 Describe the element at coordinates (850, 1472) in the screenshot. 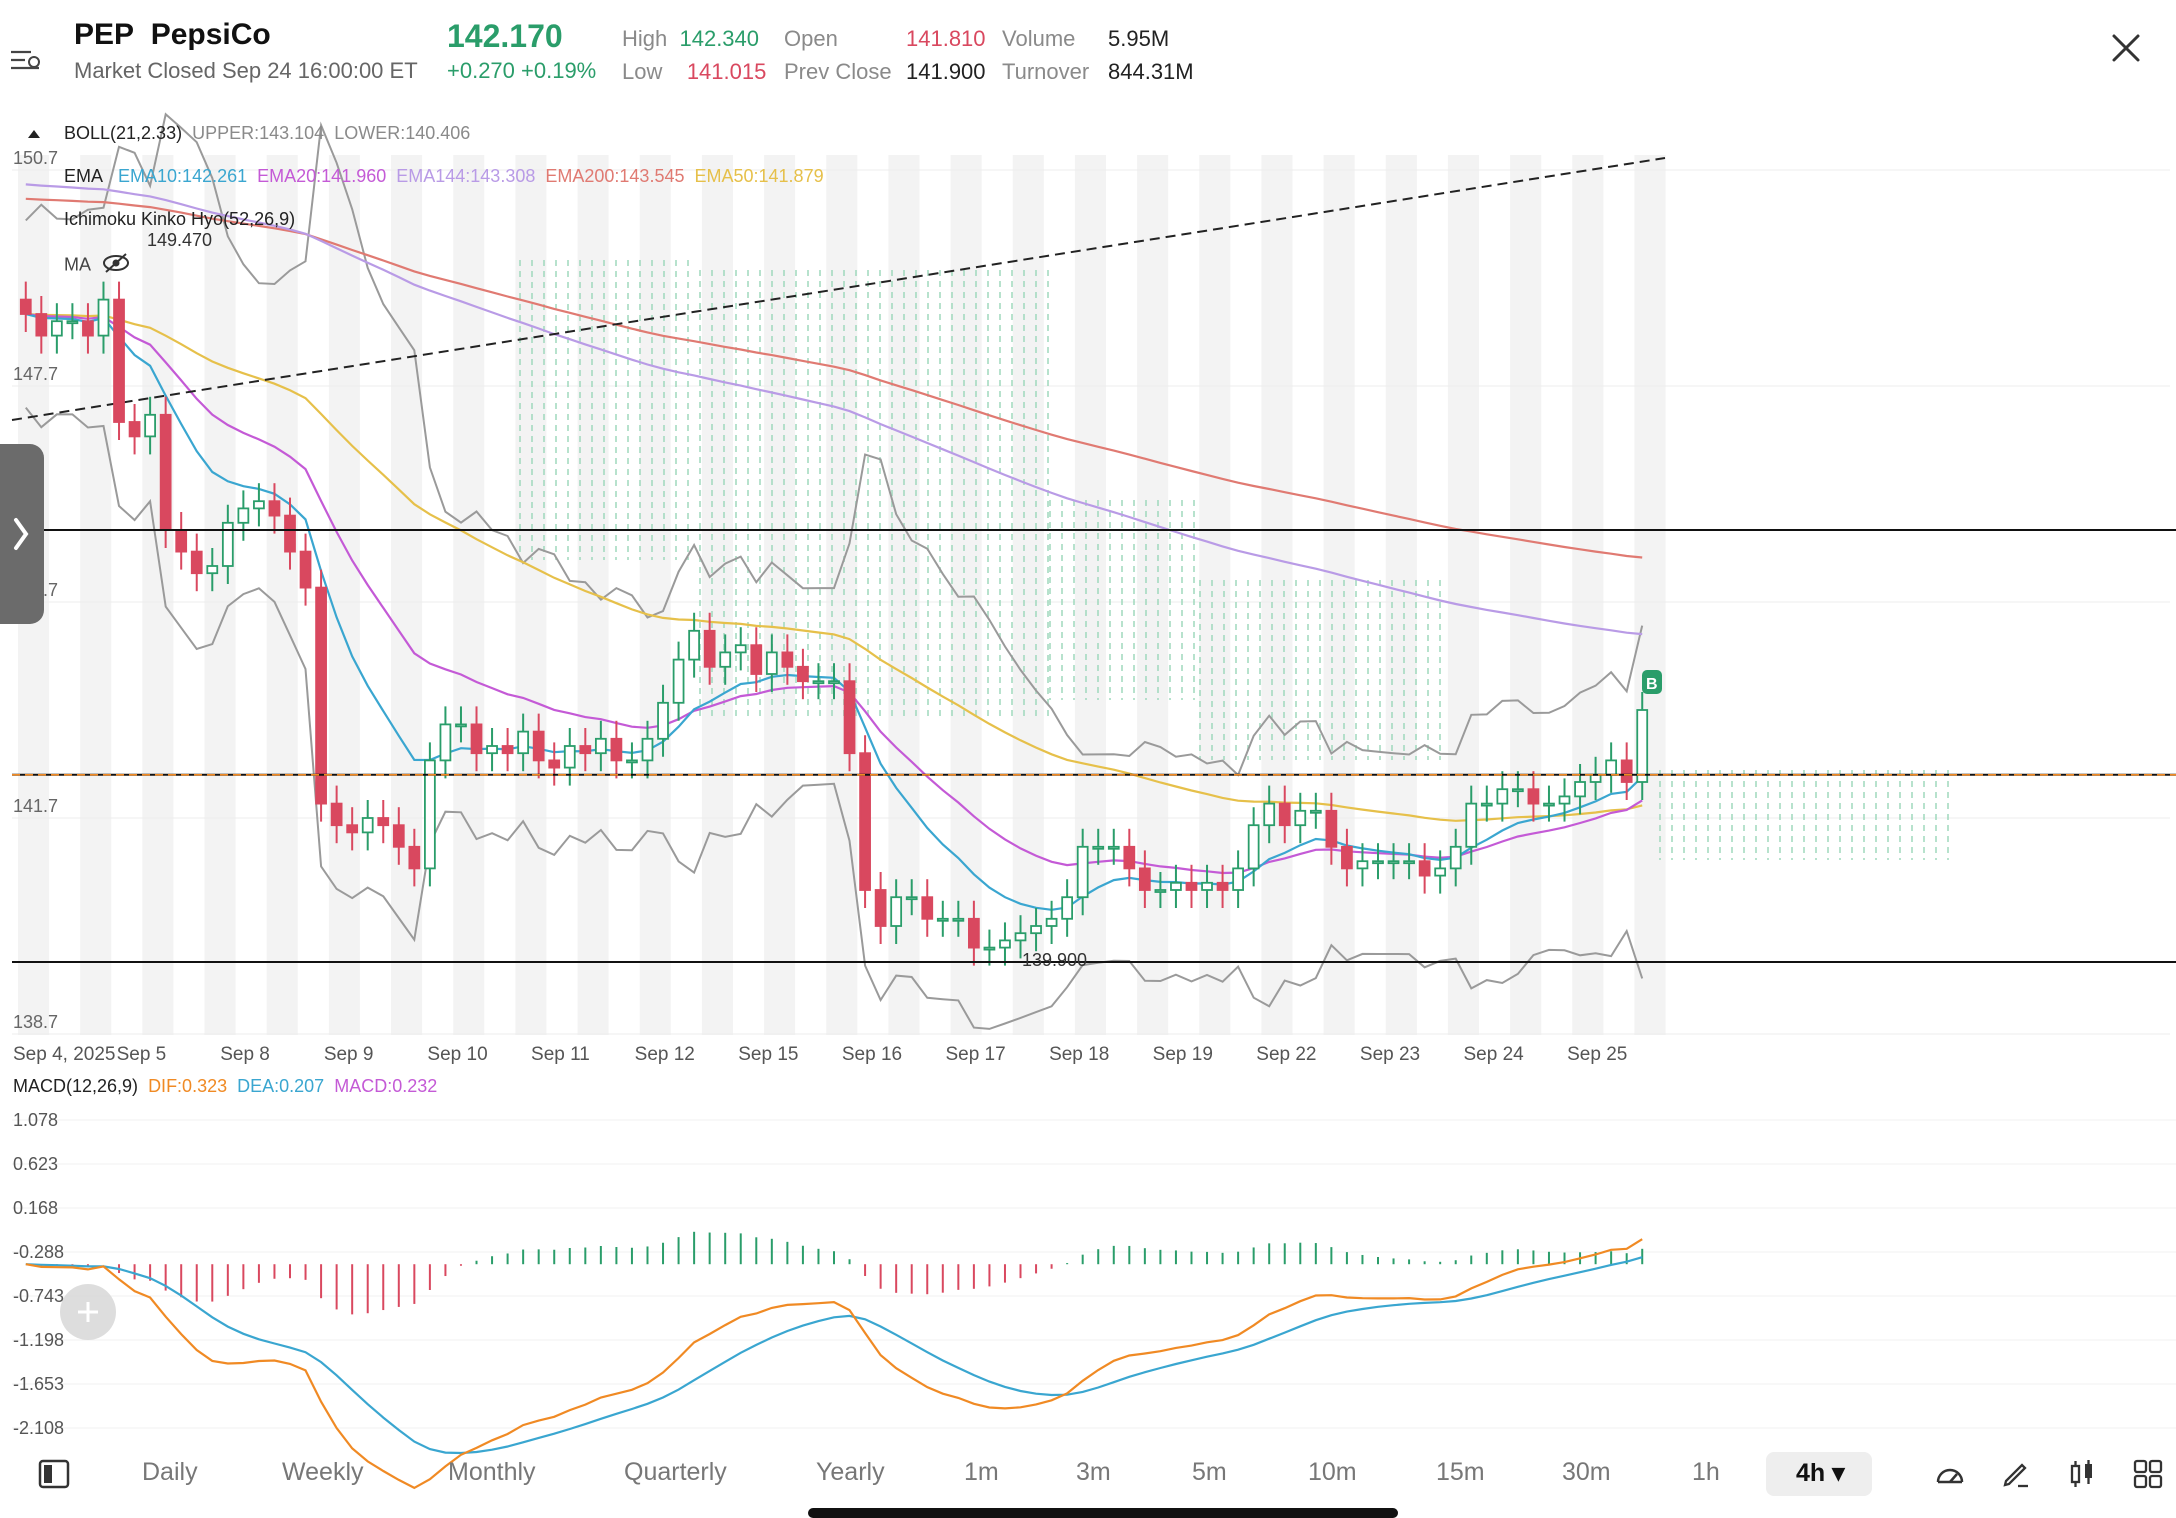

I see `timeframe-yearly: Yearly` at that location.